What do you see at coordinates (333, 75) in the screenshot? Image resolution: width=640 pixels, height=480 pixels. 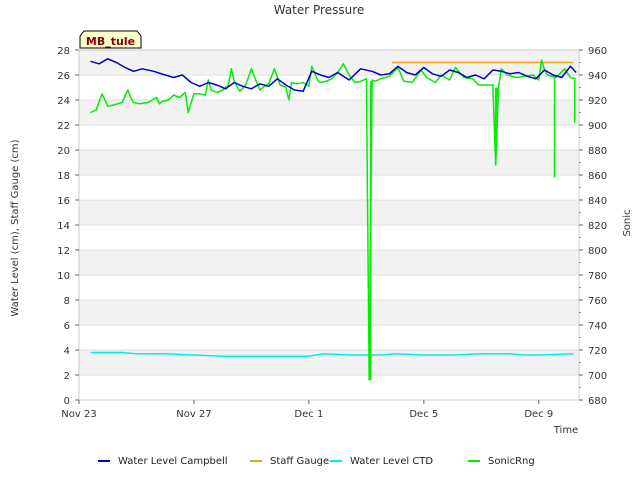 I see `series-line-water-level-campbell` at bounding box center [333, 75].